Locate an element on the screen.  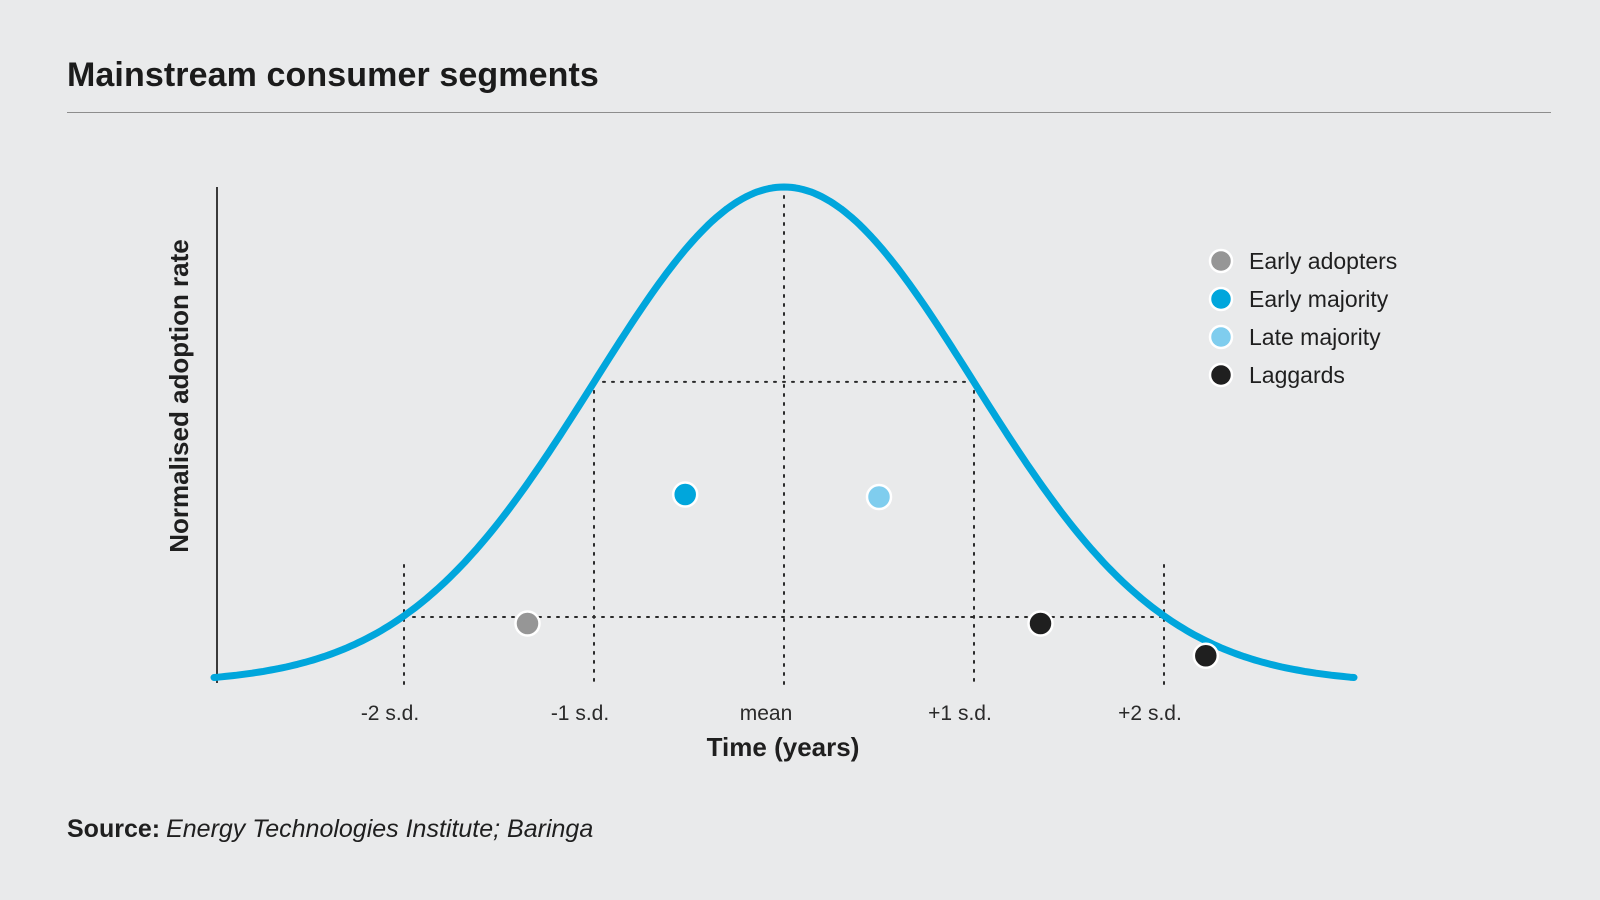
legend-label-laggards: Laggards is located at coordinates (1297, 375).